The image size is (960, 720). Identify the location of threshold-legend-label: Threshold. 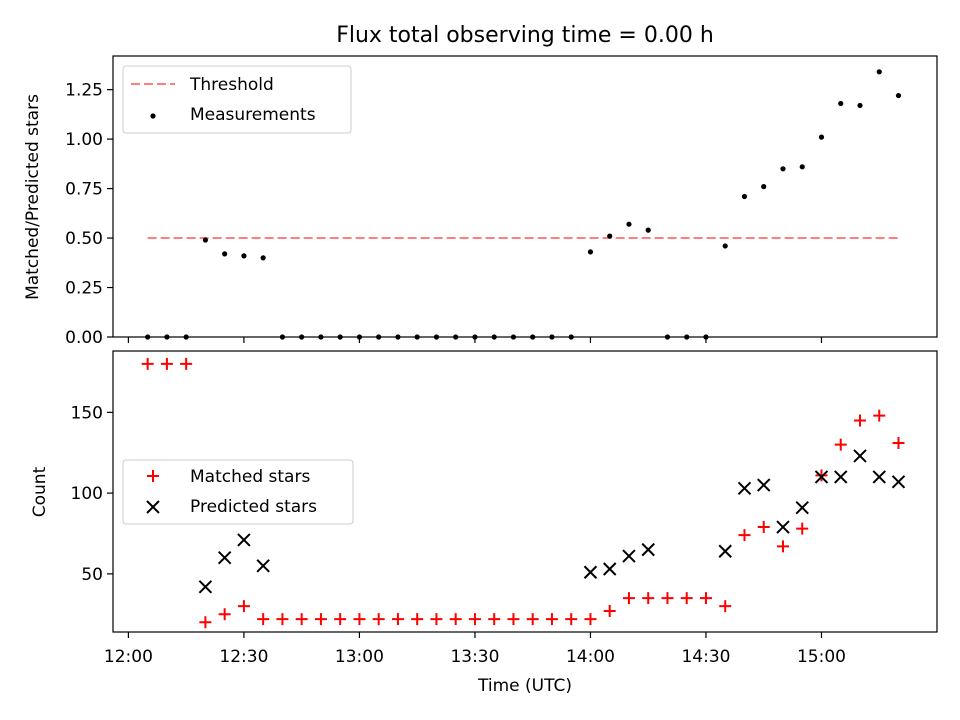
(231, 85).